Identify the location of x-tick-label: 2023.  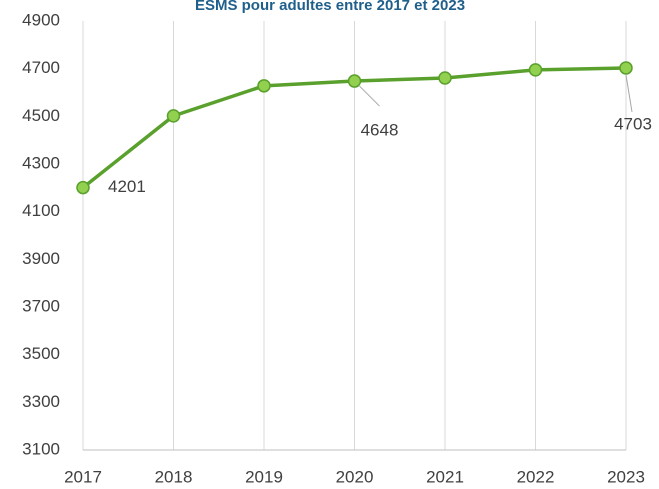
(626, 476).